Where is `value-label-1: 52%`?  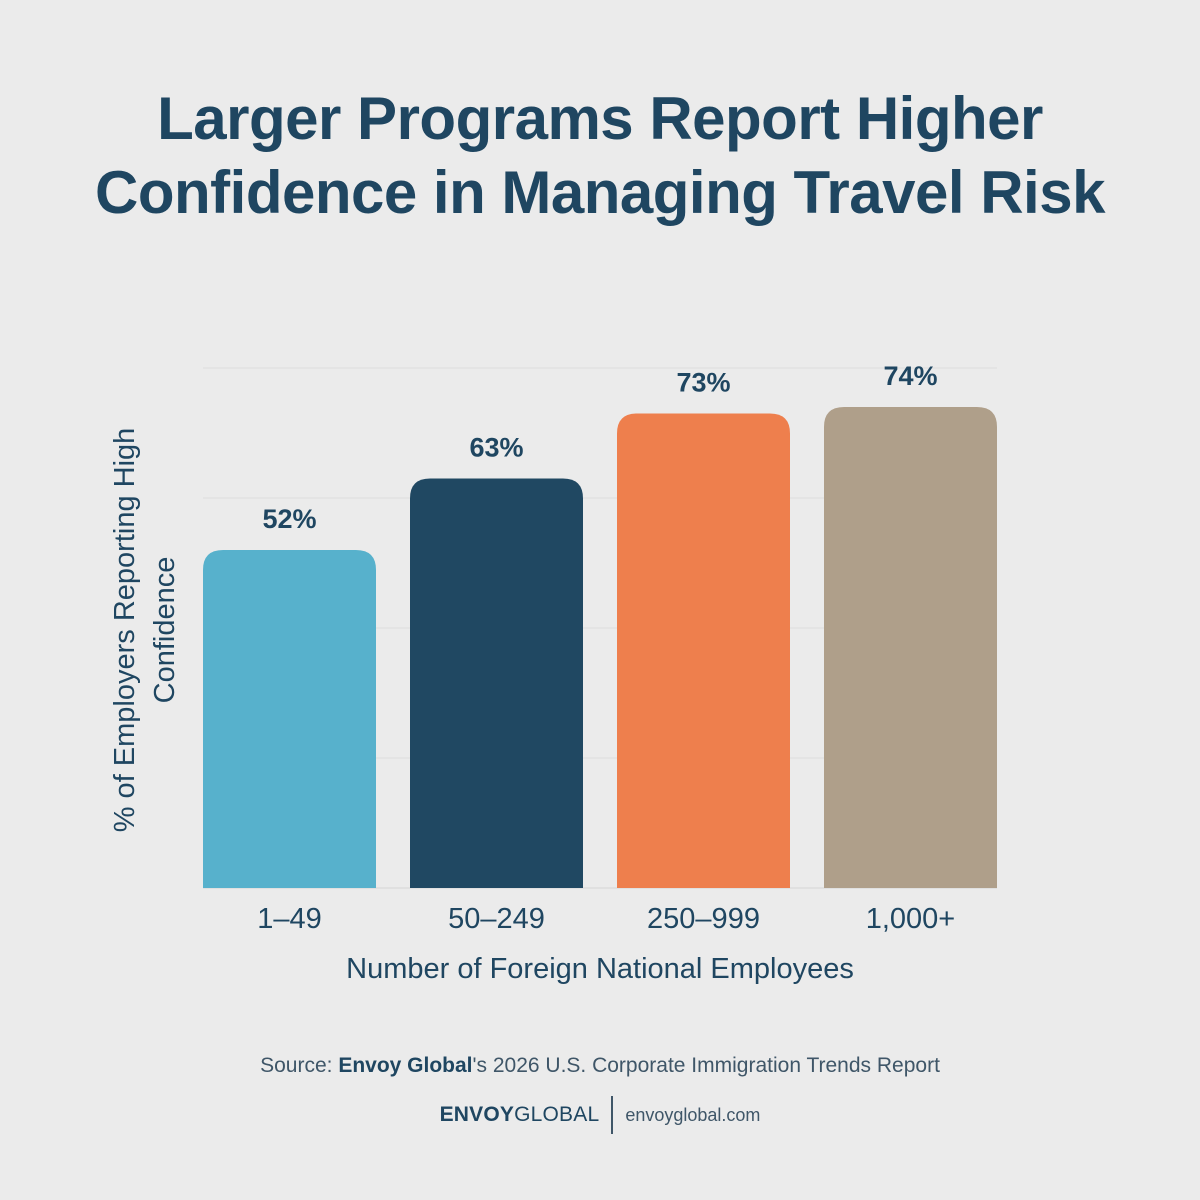 value-label-1: 52% is located at coordinates (289, 519).